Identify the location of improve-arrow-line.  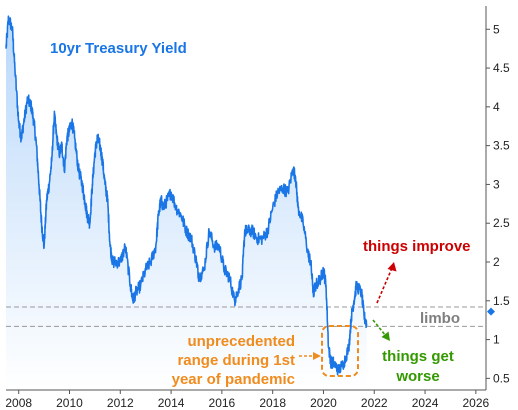
(384, 285).